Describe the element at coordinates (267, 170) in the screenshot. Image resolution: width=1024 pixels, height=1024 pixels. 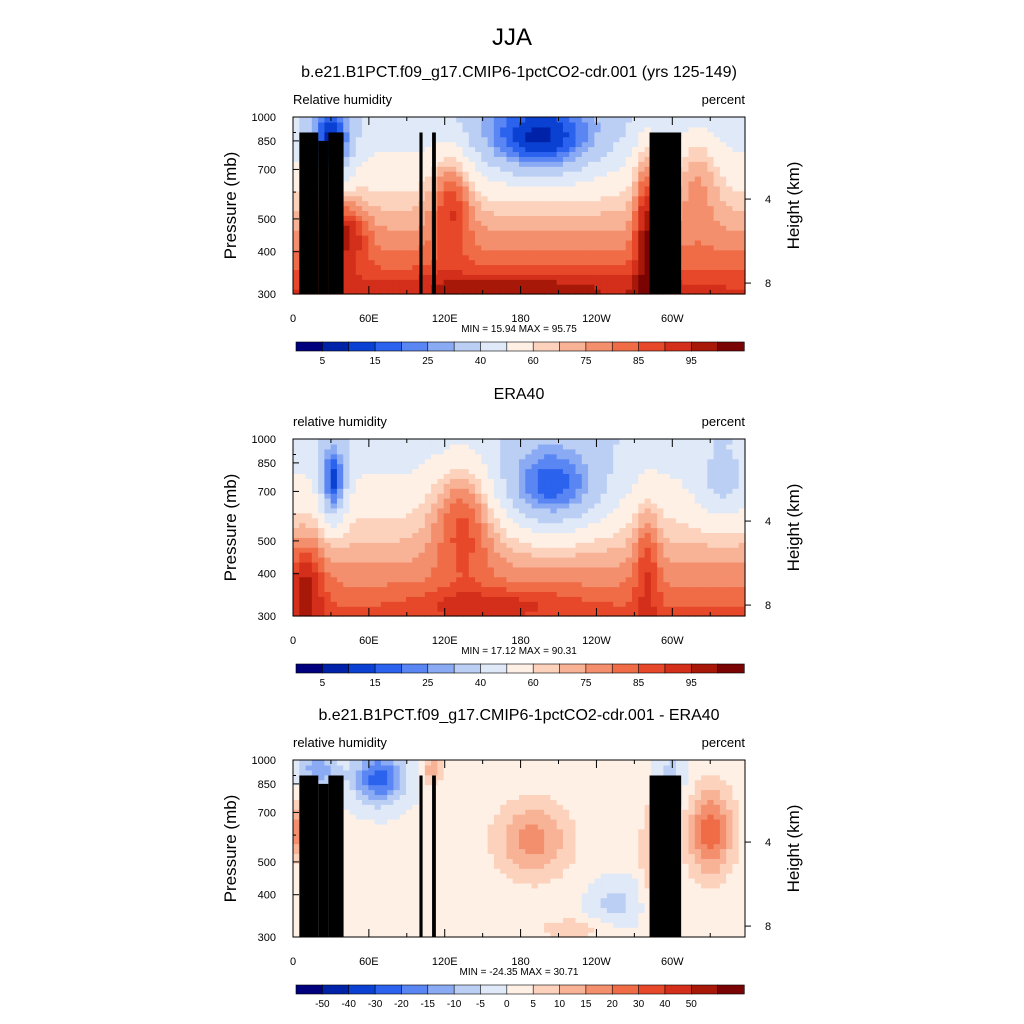
I see `pressure-tick-label: 700` at that location.